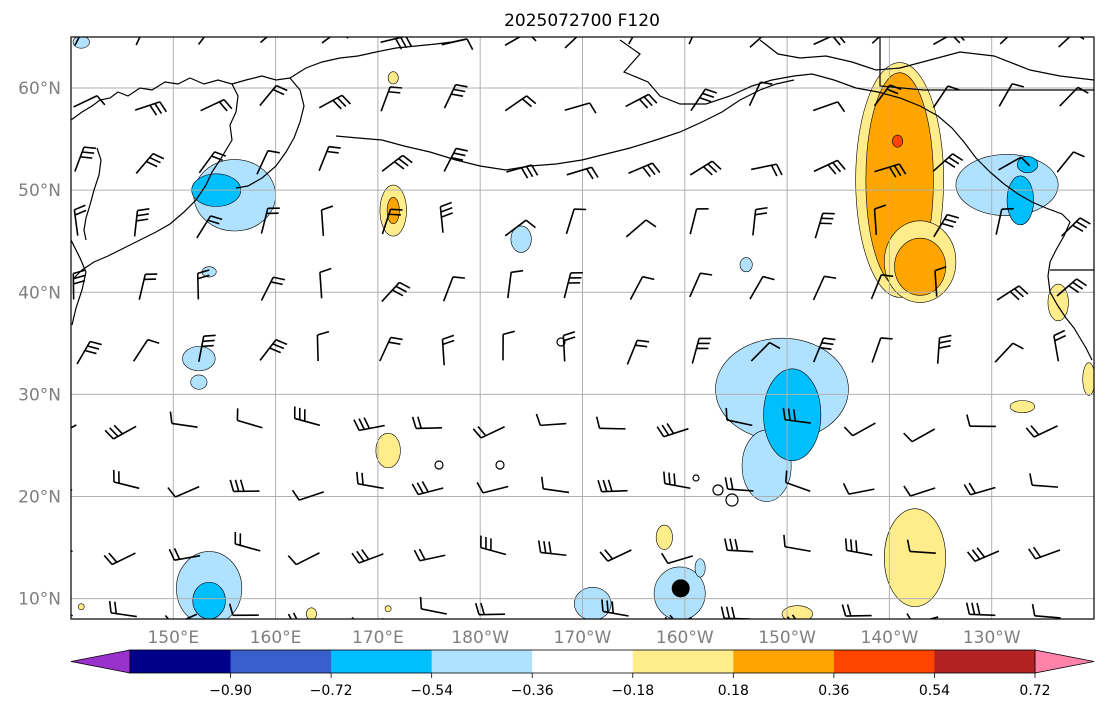 The image size is (1105, 712). What do you see at coordinates (39, 600) in the screenshot?
I see `latitude-label: 10°N` at bounding box center [39, 600].